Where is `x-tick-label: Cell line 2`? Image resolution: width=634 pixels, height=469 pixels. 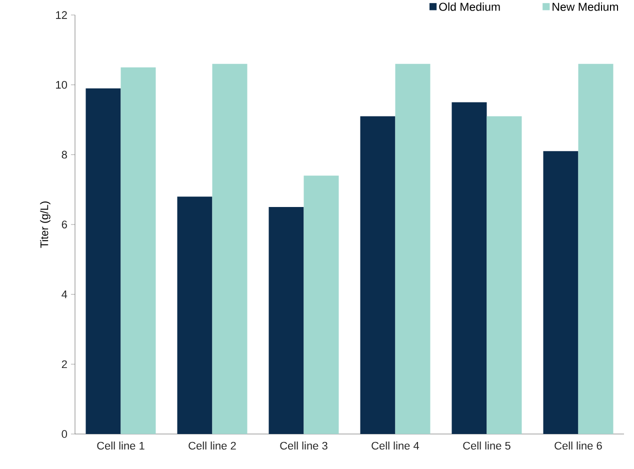
x-tick-label: Cell line 2 is located at coordinates (212, 446).